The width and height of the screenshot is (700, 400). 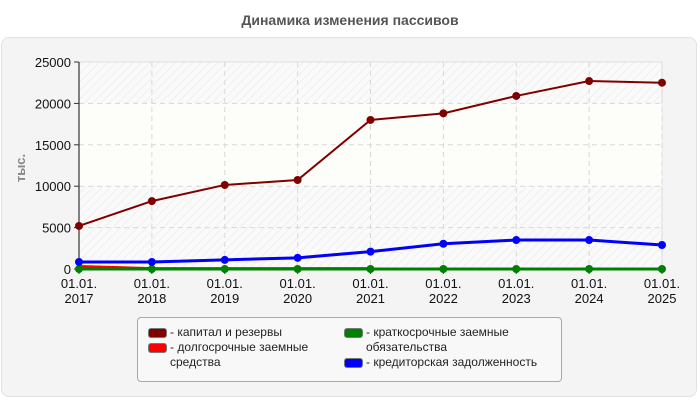 What do you see at coordinates (662, 298) in the screenshot?
I see `x-tick-label: 2025` at bounding box center [662, 298].